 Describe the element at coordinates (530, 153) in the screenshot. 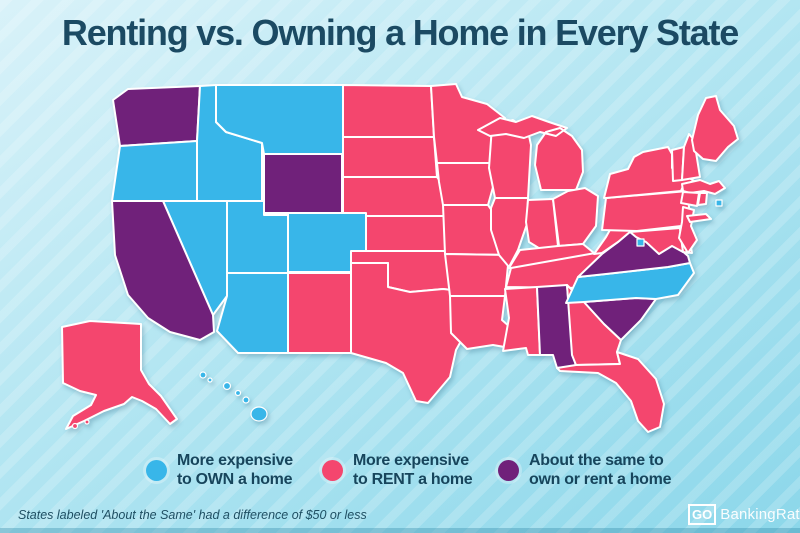

I see `state-michigan` at that location.